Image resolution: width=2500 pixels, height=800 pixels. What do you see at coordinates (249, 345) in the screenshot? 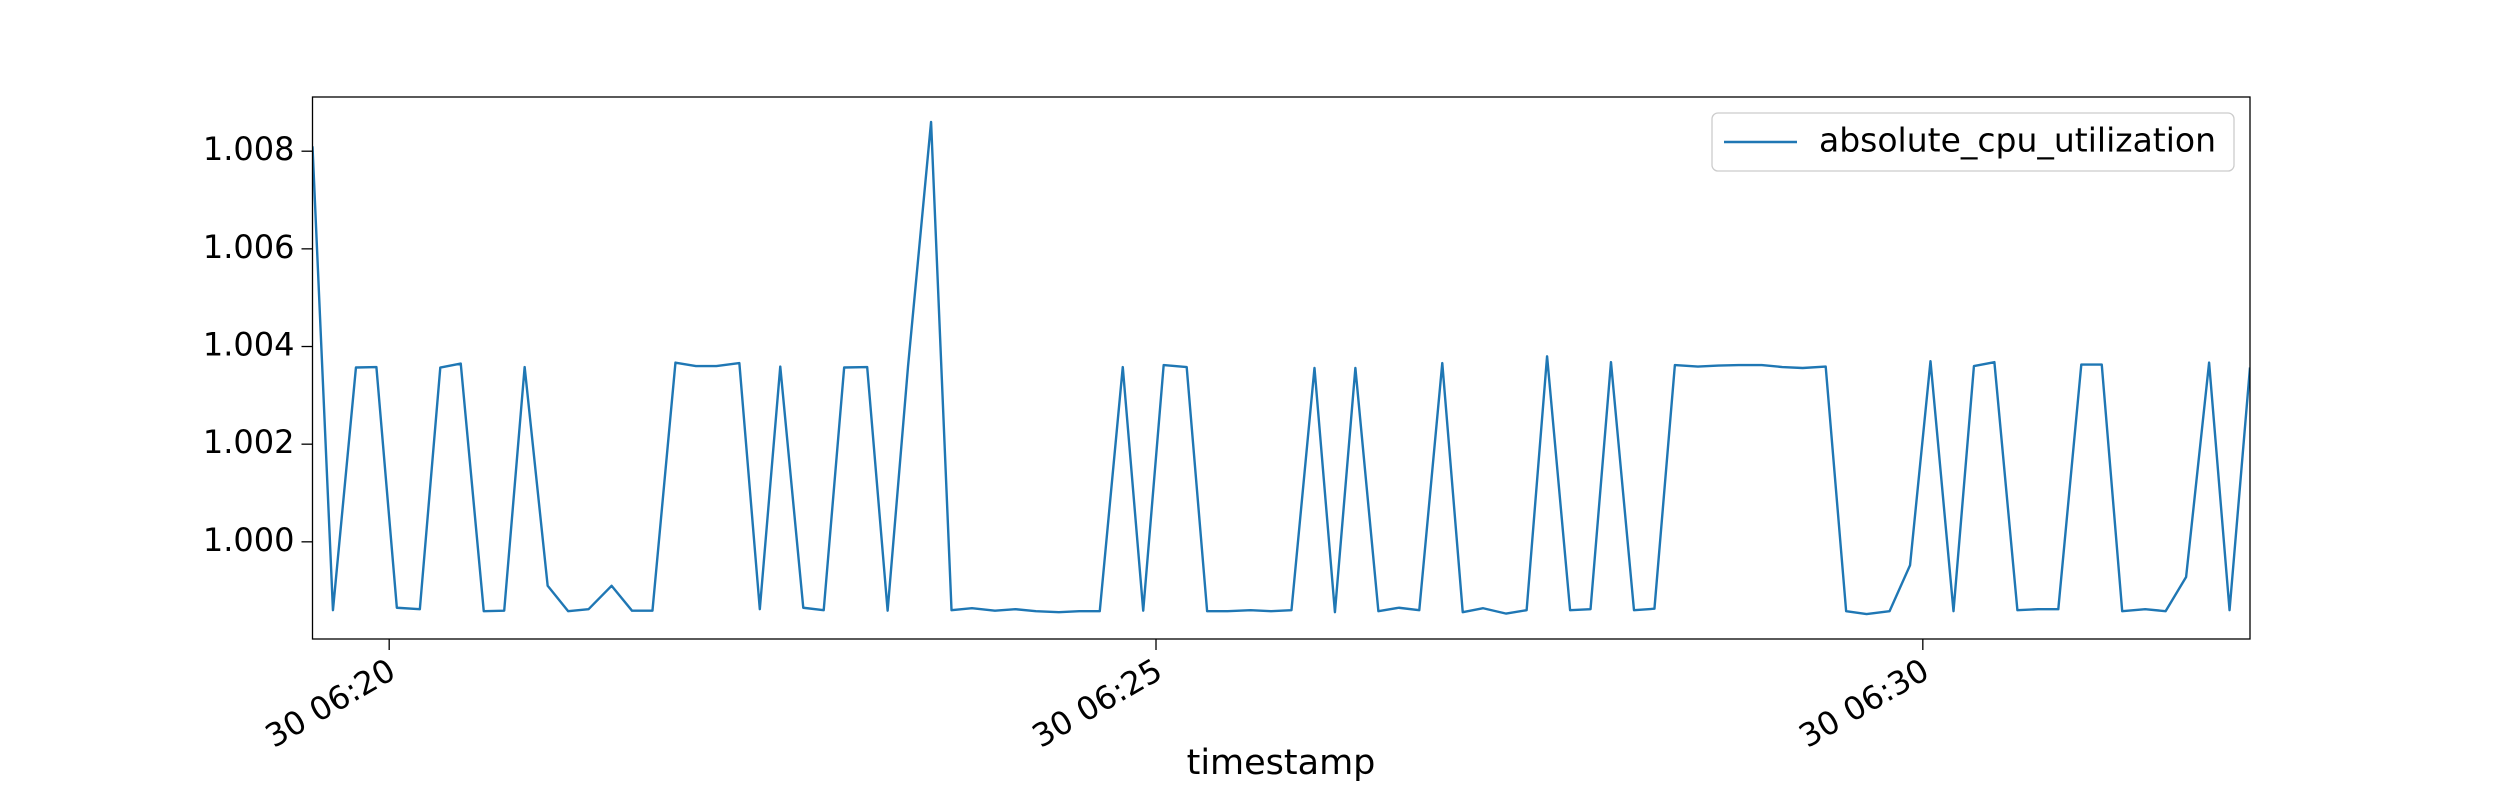
I see `y-tick-label: 1.004` at bounding box center [249, 345].